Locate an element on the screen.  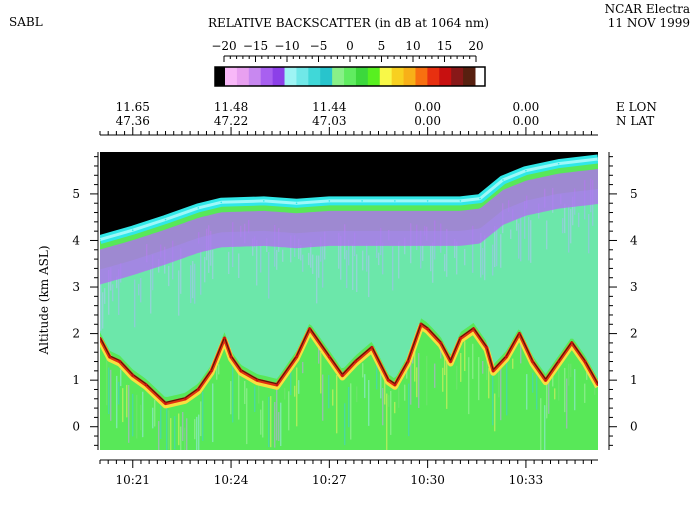
lon-label: 0.00 is located at coordinates (427, 107).